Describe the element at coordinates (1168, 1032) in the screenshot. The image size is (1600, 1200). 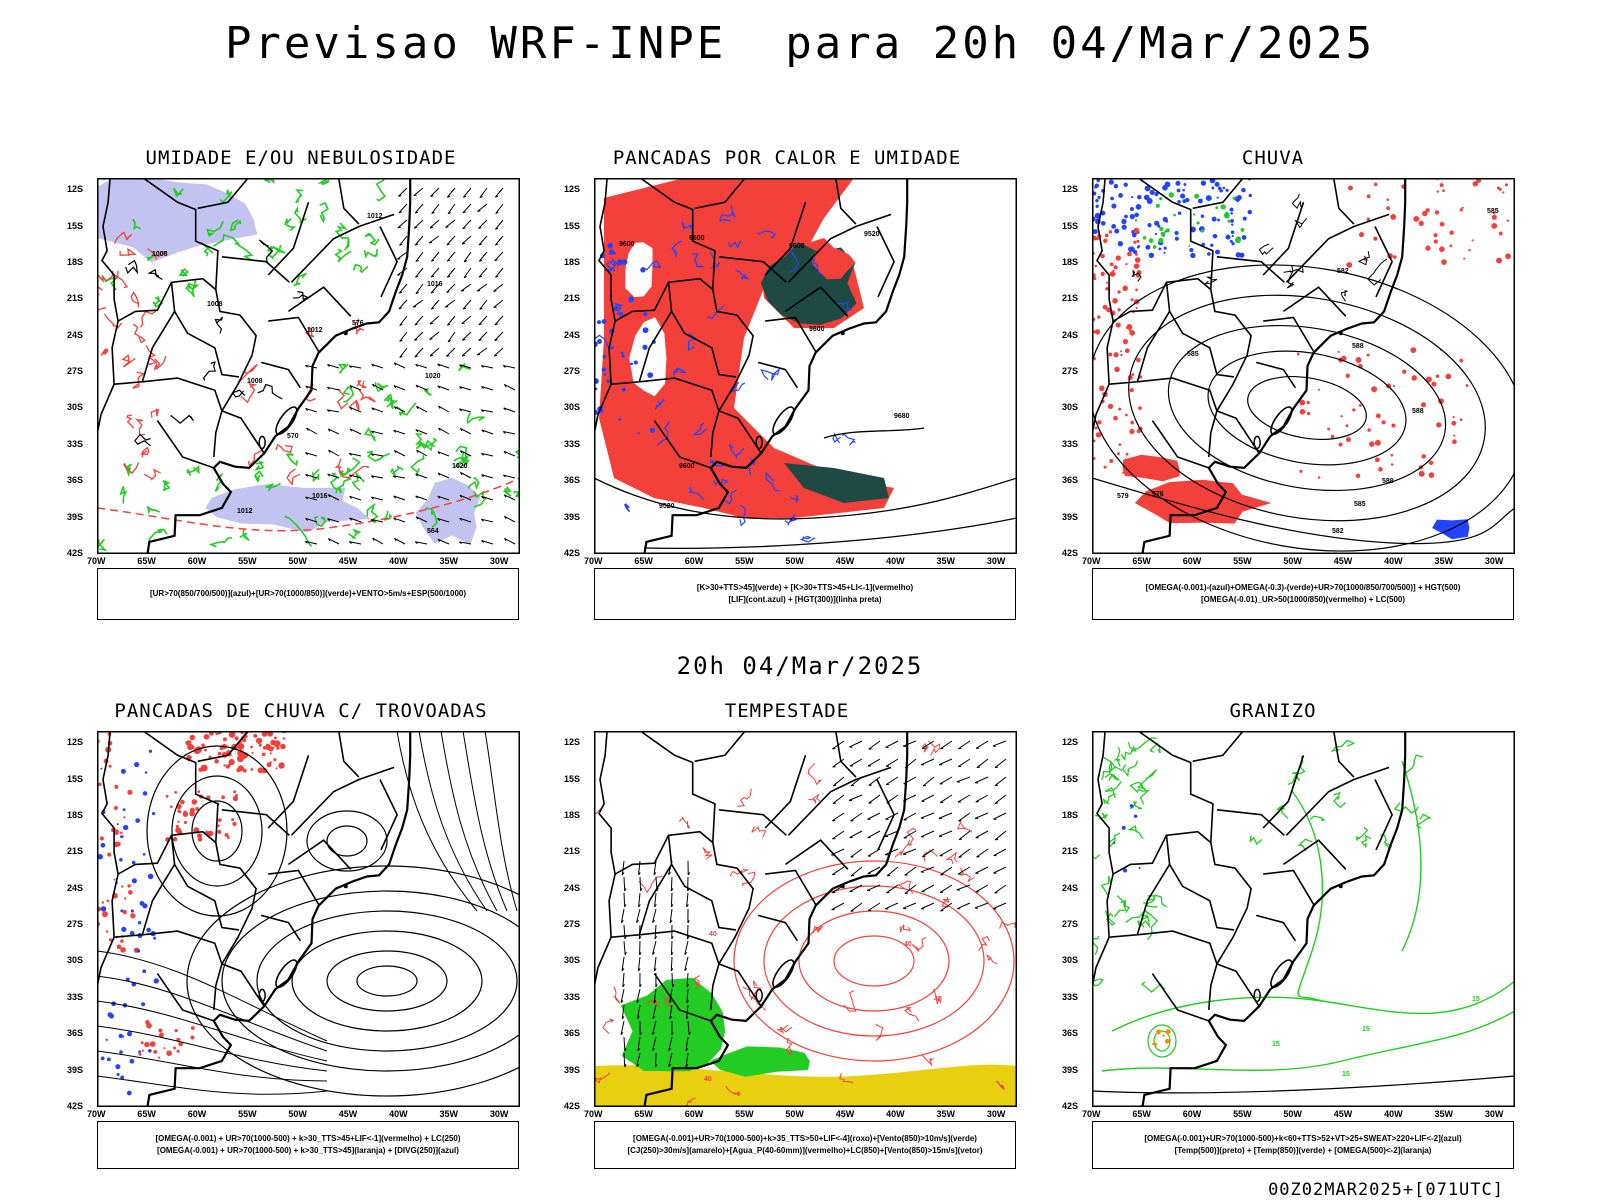
I see `omega-spot-orange` at that location.